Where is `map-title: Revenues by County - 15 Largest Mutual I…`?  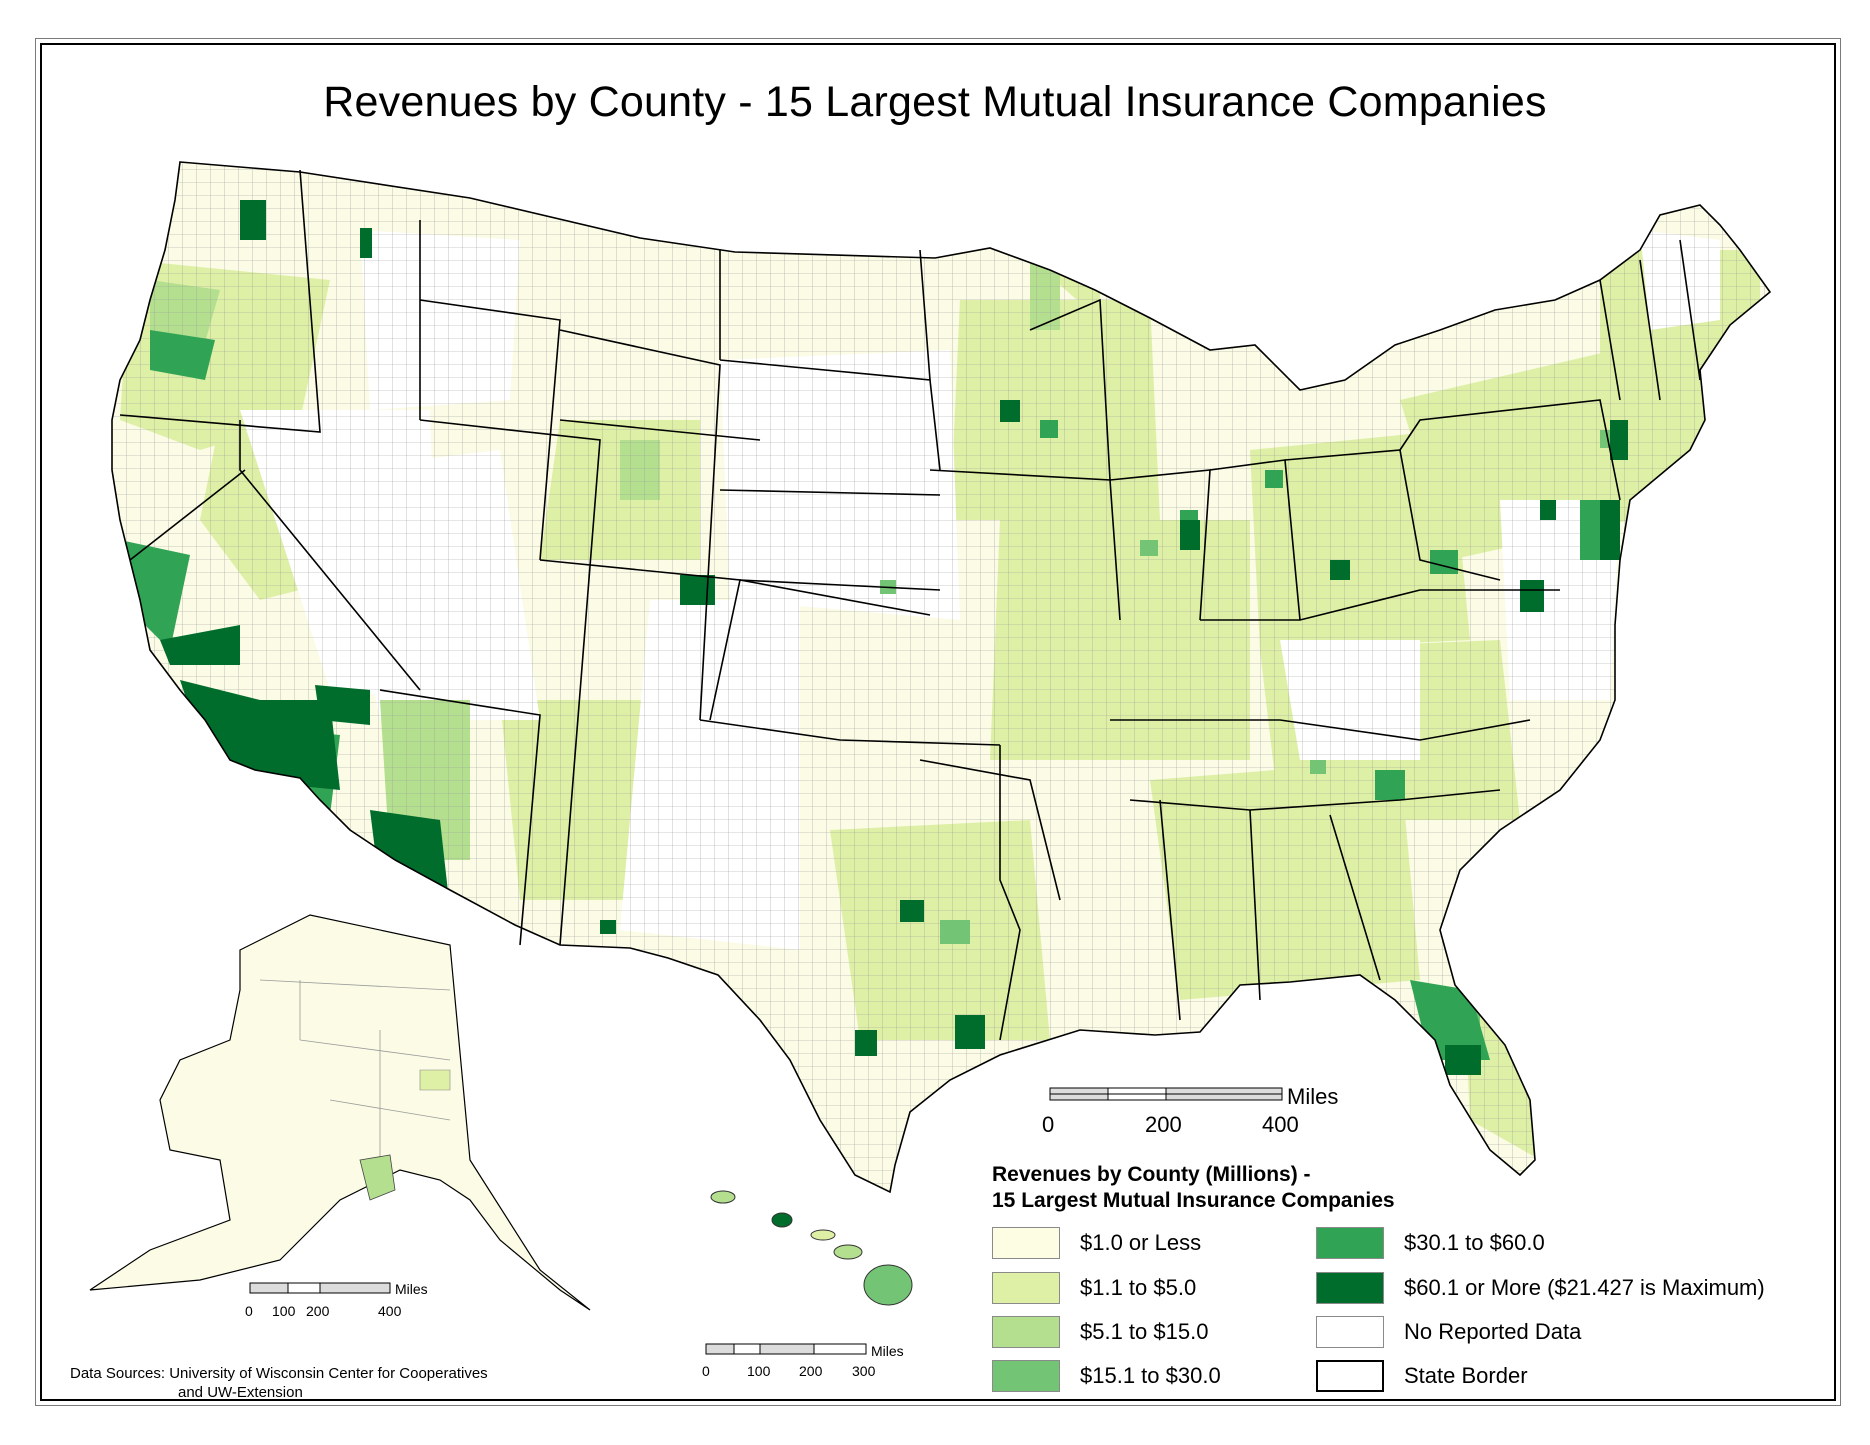
map-title: Revenues by County - 15 Largest Mutual I… is located at coordinates (935, 102).